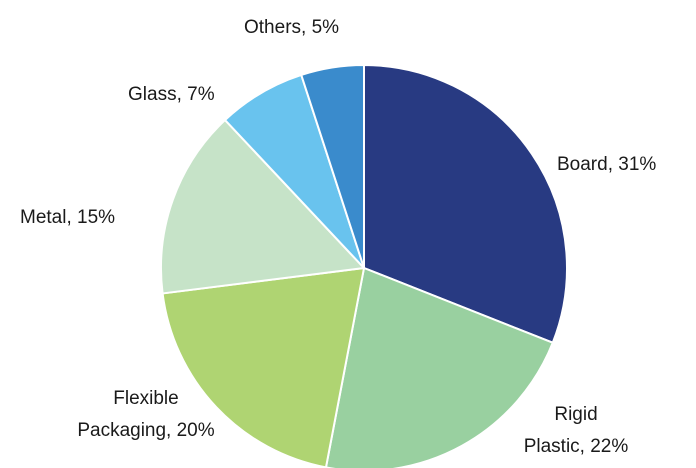  I want to click on pie-slice-flexible-packaging, so click(263, 367).